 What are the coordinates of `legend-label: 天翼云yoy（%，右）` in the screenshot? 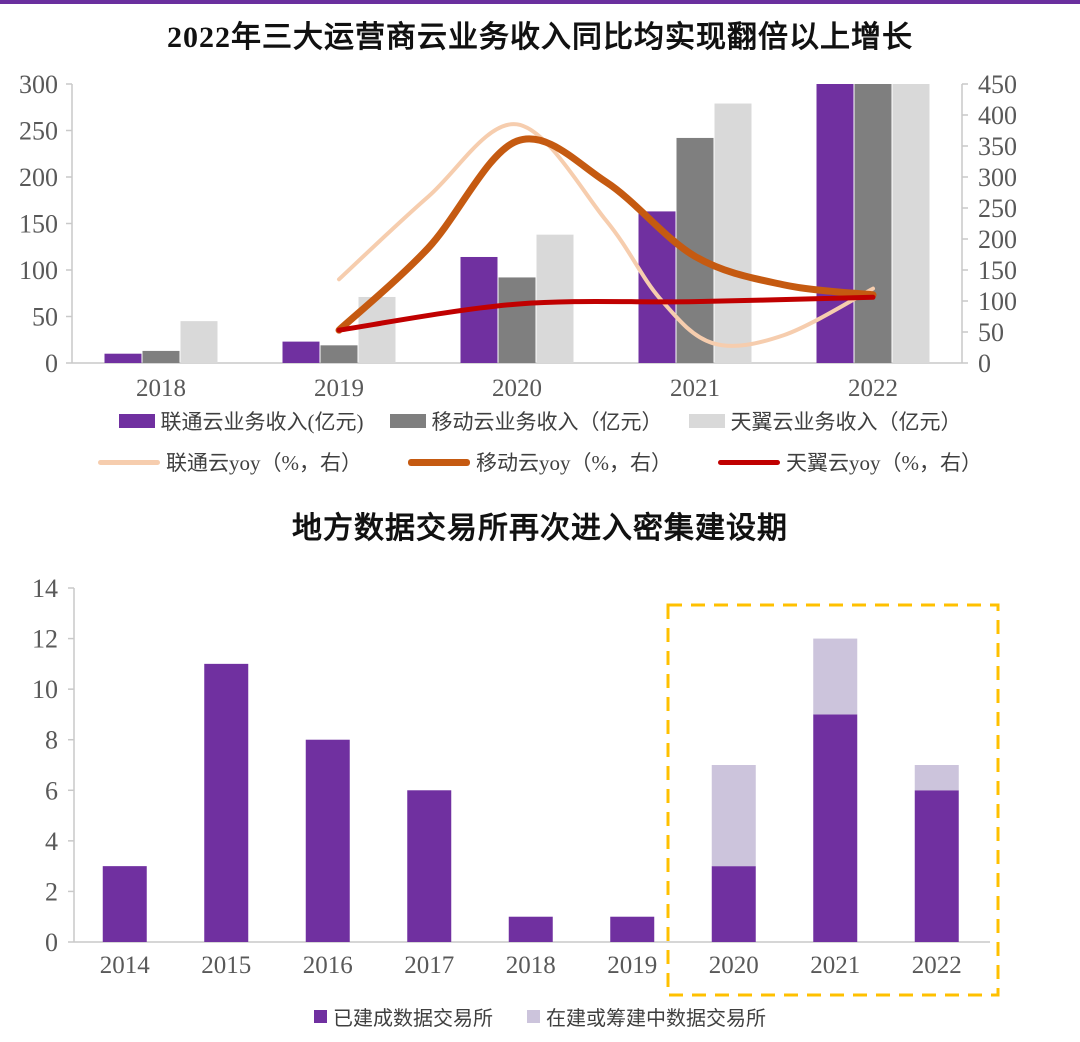 It's located at (884, 463).